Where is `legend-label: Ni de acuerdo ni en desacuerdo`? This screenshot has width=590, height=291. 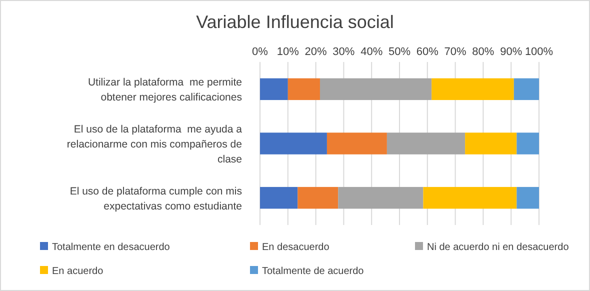
legend-label: Ni de acuerdo ni en desacuerdo is located at coordinates (498, 247).